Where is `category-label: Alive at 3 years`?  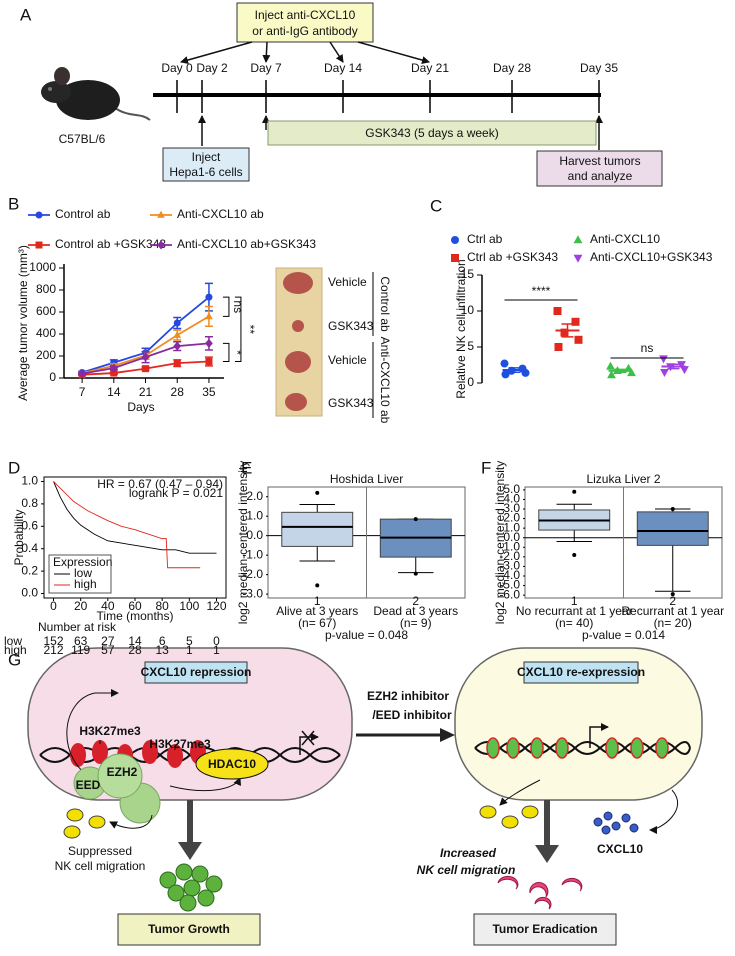
category-label: Alive at 3 years is located at coordinates (317, 611).